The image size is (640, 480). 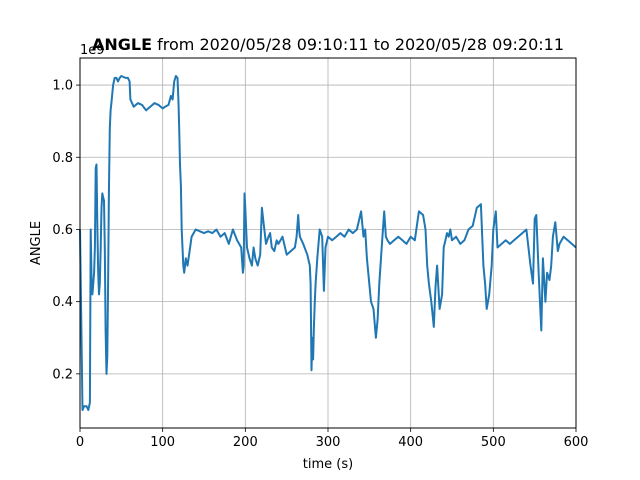 What do you see at coordinates (62, 230) in the screenshot?
I see `y-tick-label: 0.6` at bounding box center [62, 230].